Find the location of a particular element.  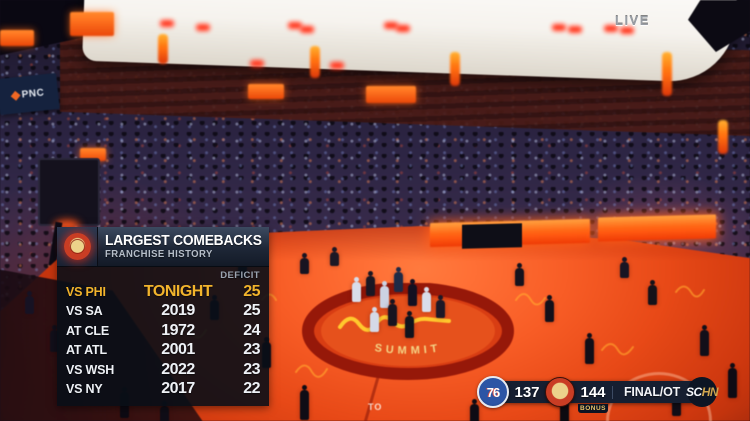

network-logo-circle: SCHN is located at coordinates (702, 392).